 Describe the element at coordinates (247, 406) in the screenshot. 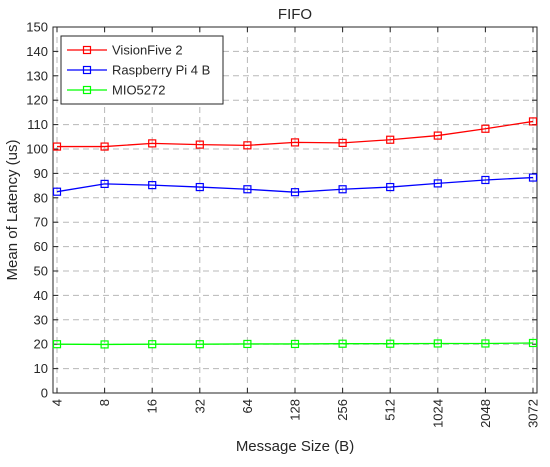

I see `x-tick-label: 64` at that location.